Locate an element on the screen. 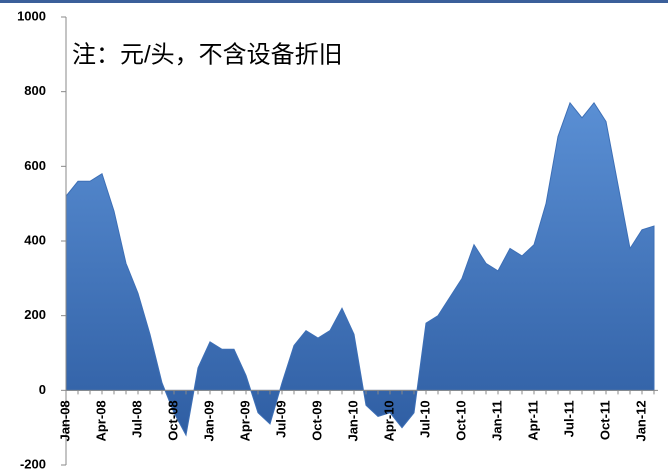  x-tick-label: Jan-10 is located at coordinates (352, 420).